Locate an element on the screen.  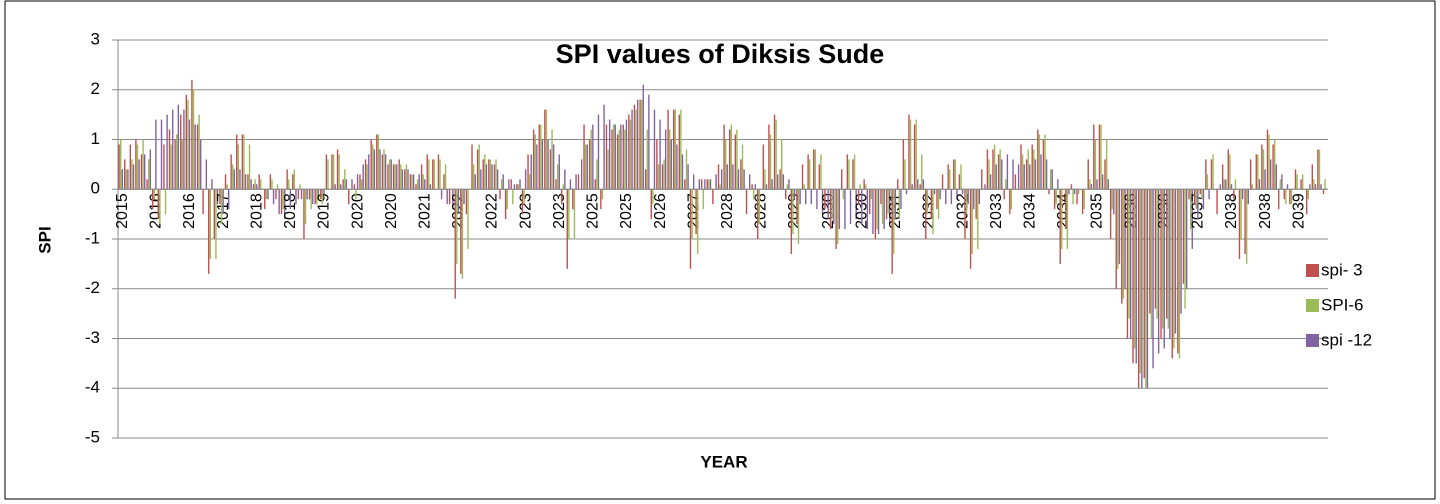
x-tick-label: 2020 is located at coordinates (391, 211).